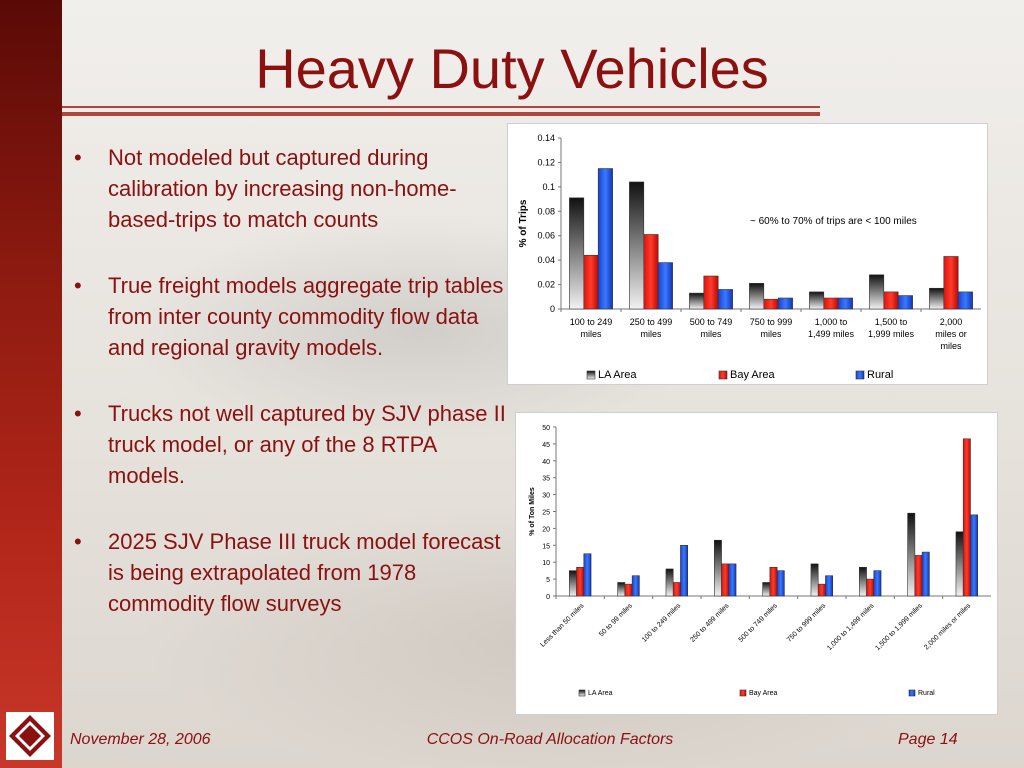 This screenshot has width=1024, height=768. I want to click on x-tick-label: 750 to 999, so click(771, 322).